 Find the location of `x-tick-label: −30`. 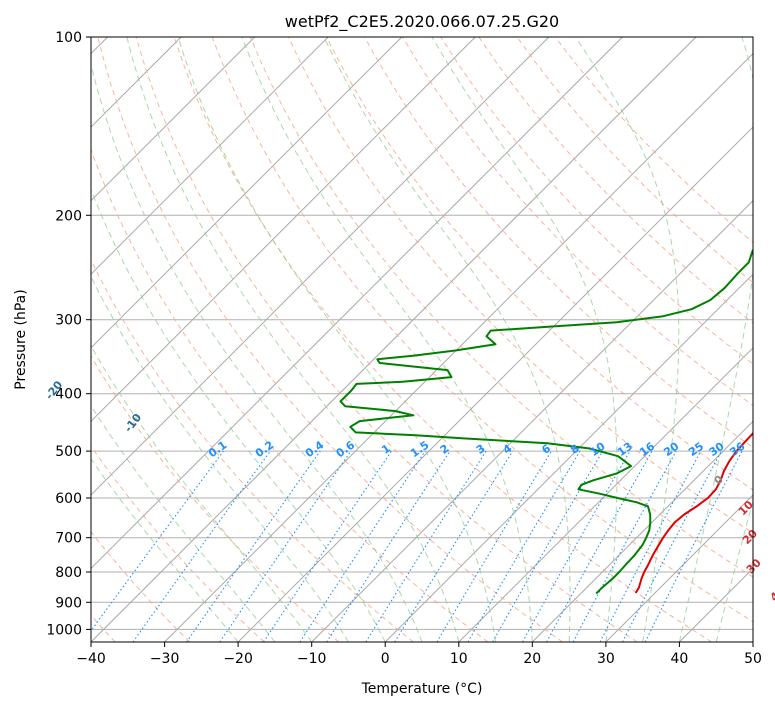

x-tick-label: −30 is located at coordinates (165, 659).